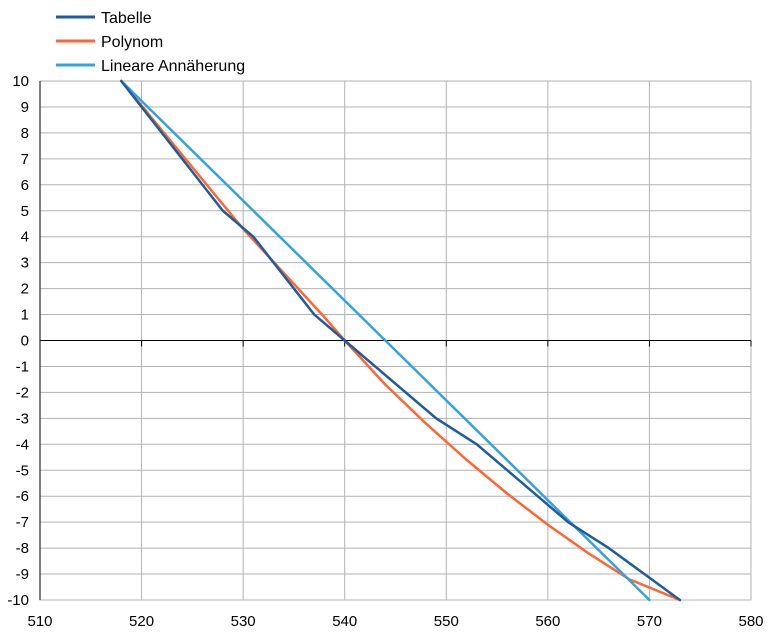  What do you see at coordinates (22, 548) in the screenshot?
I see `y-tick-label: -8` at bounding box center [22, 548].